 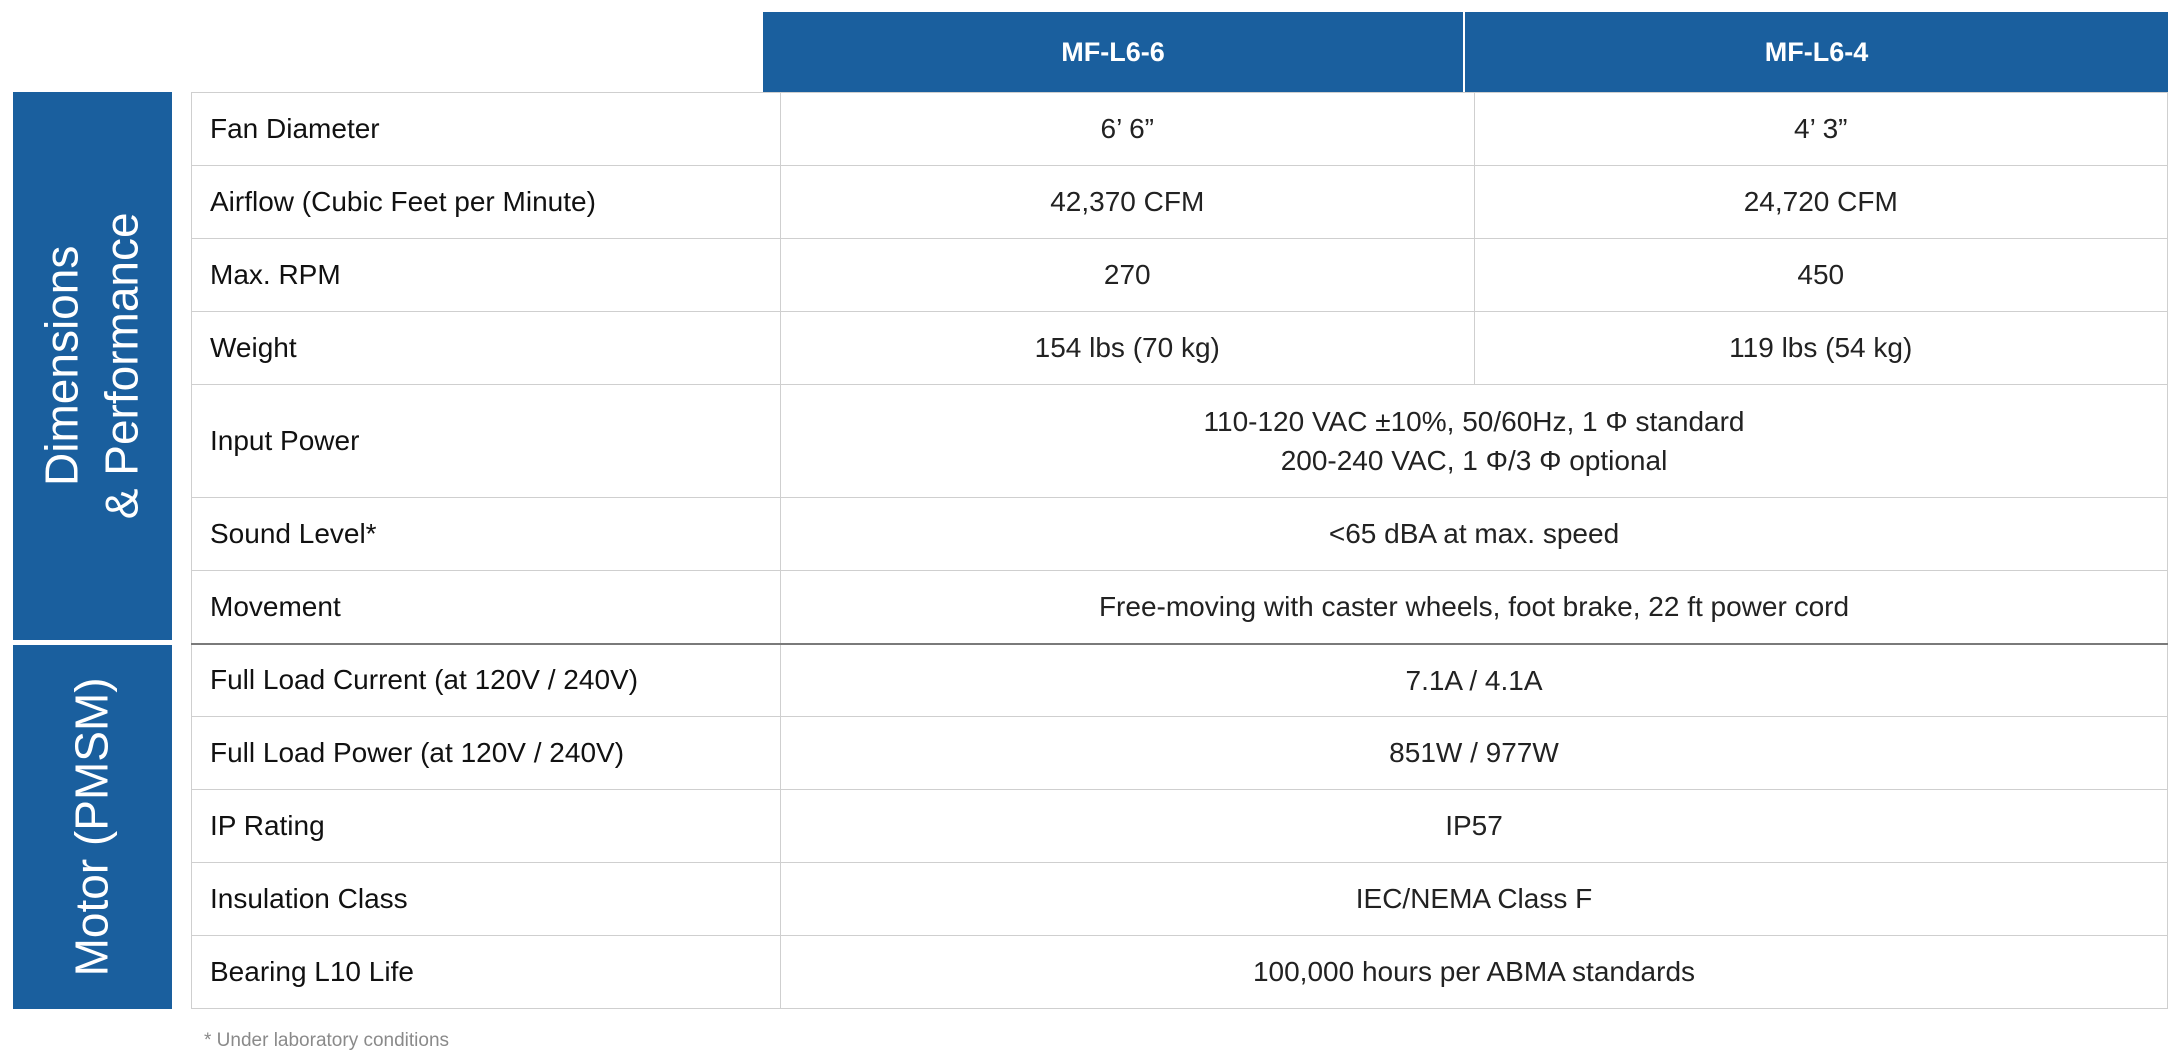 What do you see at coordinates (486, 534) in the screenshot?
I see `row-label: Sound Level*` at bounding box center [486, 534].